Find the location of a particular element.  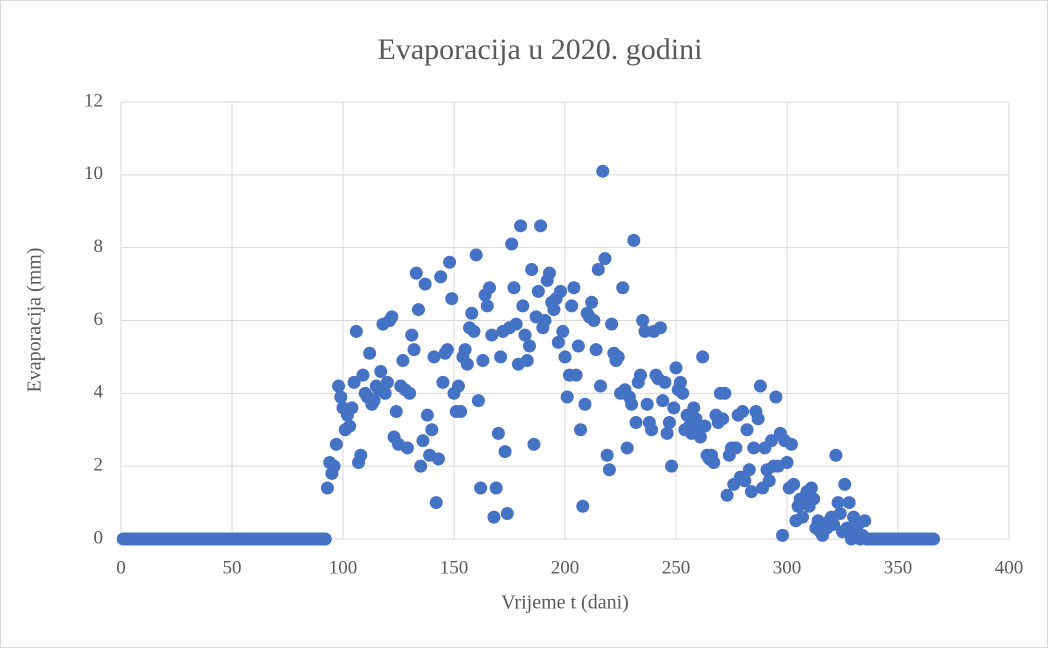

chart-title: Evaporacija u 2020. godini is located at coordinates (540, 49).